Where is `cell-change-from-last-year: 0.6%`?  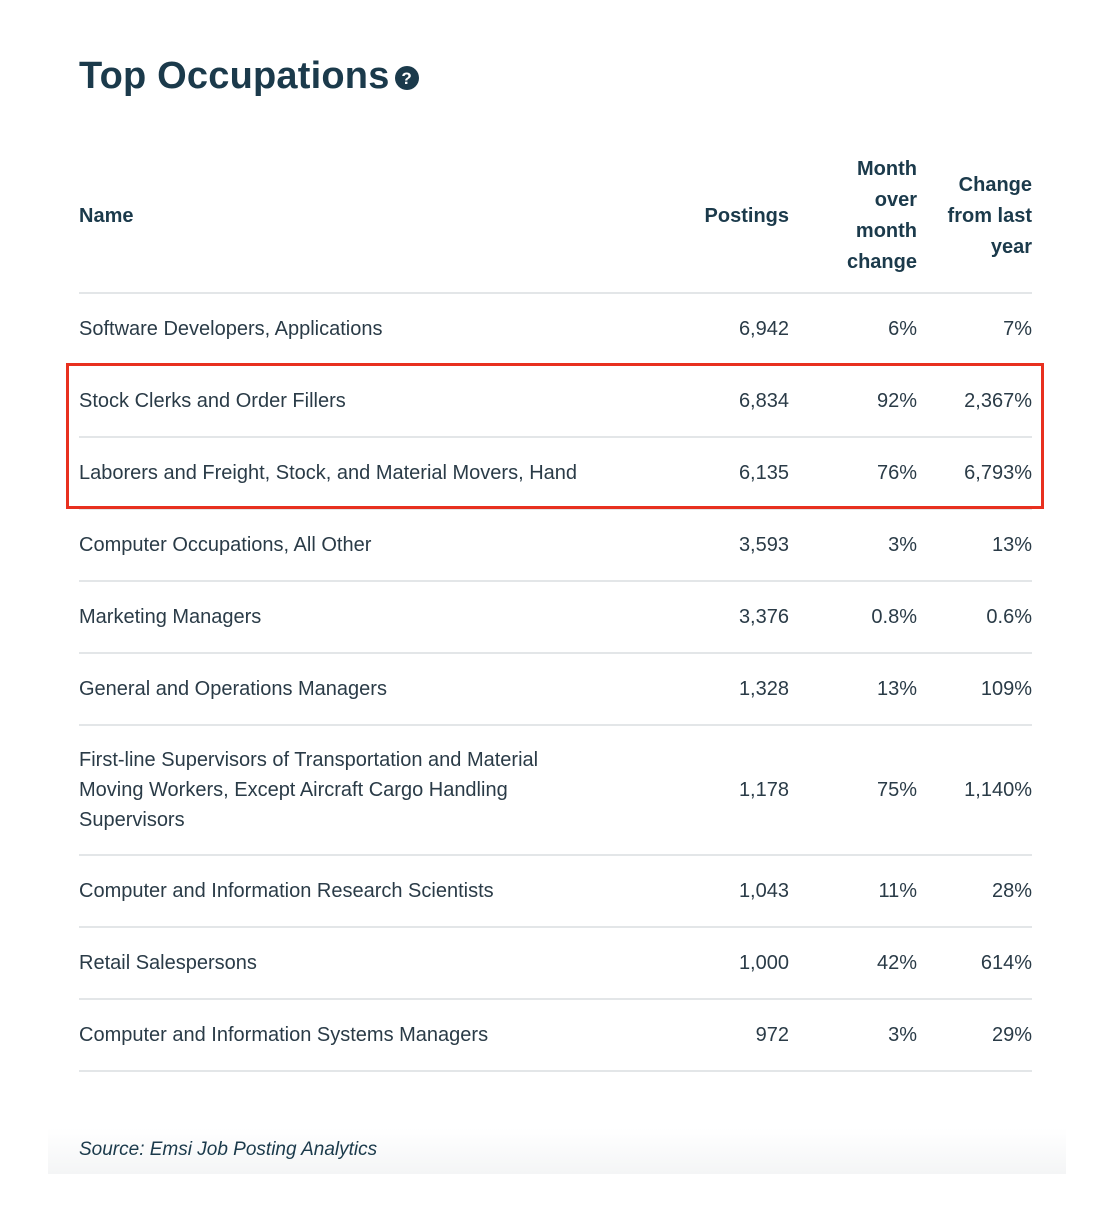
cell-change-from-last-year: 0.6% is located at coordinates (974, 617).